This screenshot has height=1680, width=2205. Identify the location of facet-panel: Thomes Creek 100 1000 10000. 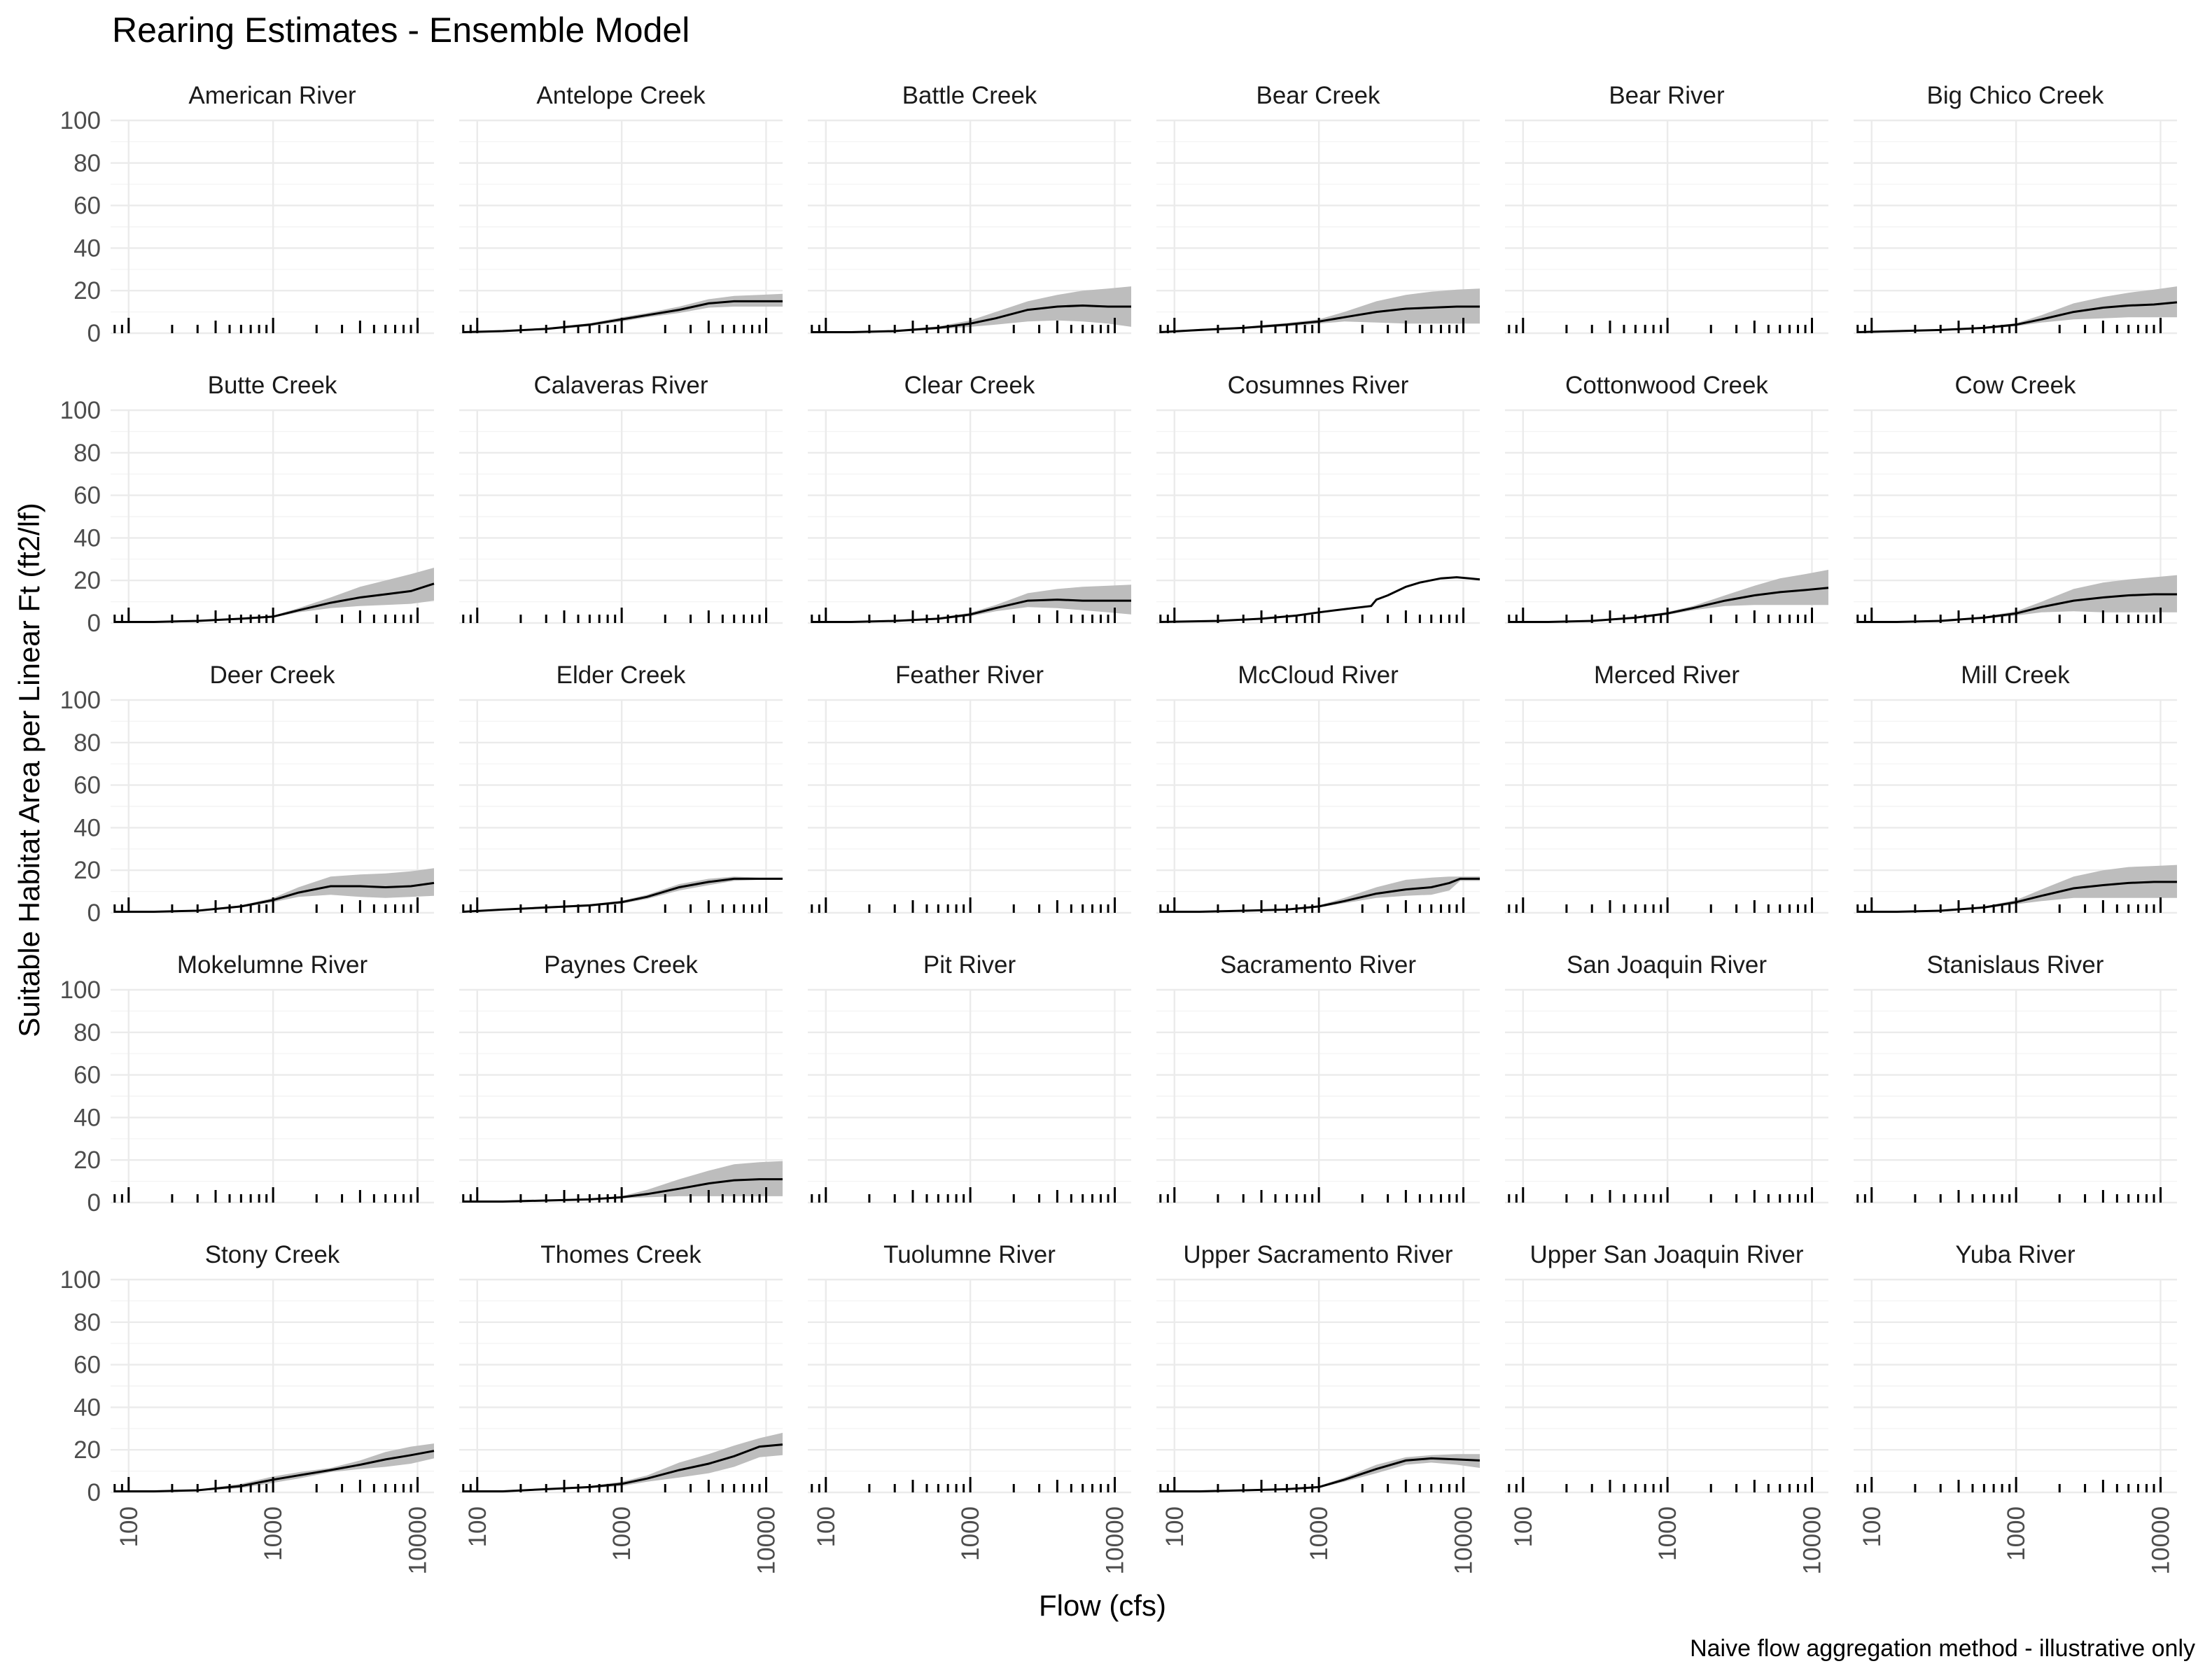
(621, 1407).